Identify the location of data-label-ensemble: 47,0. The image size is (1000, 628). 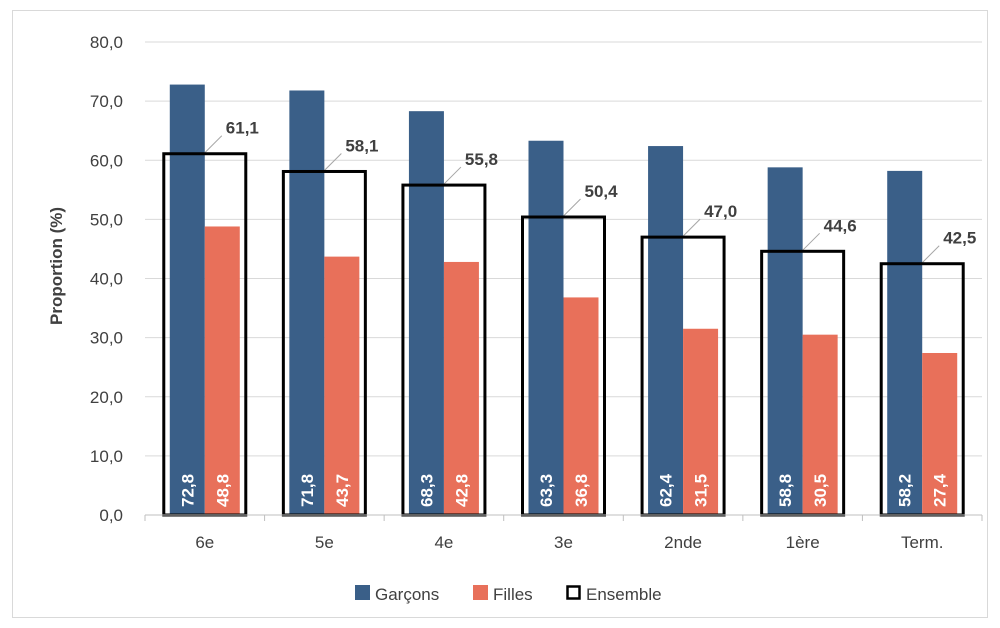
(720, 211).